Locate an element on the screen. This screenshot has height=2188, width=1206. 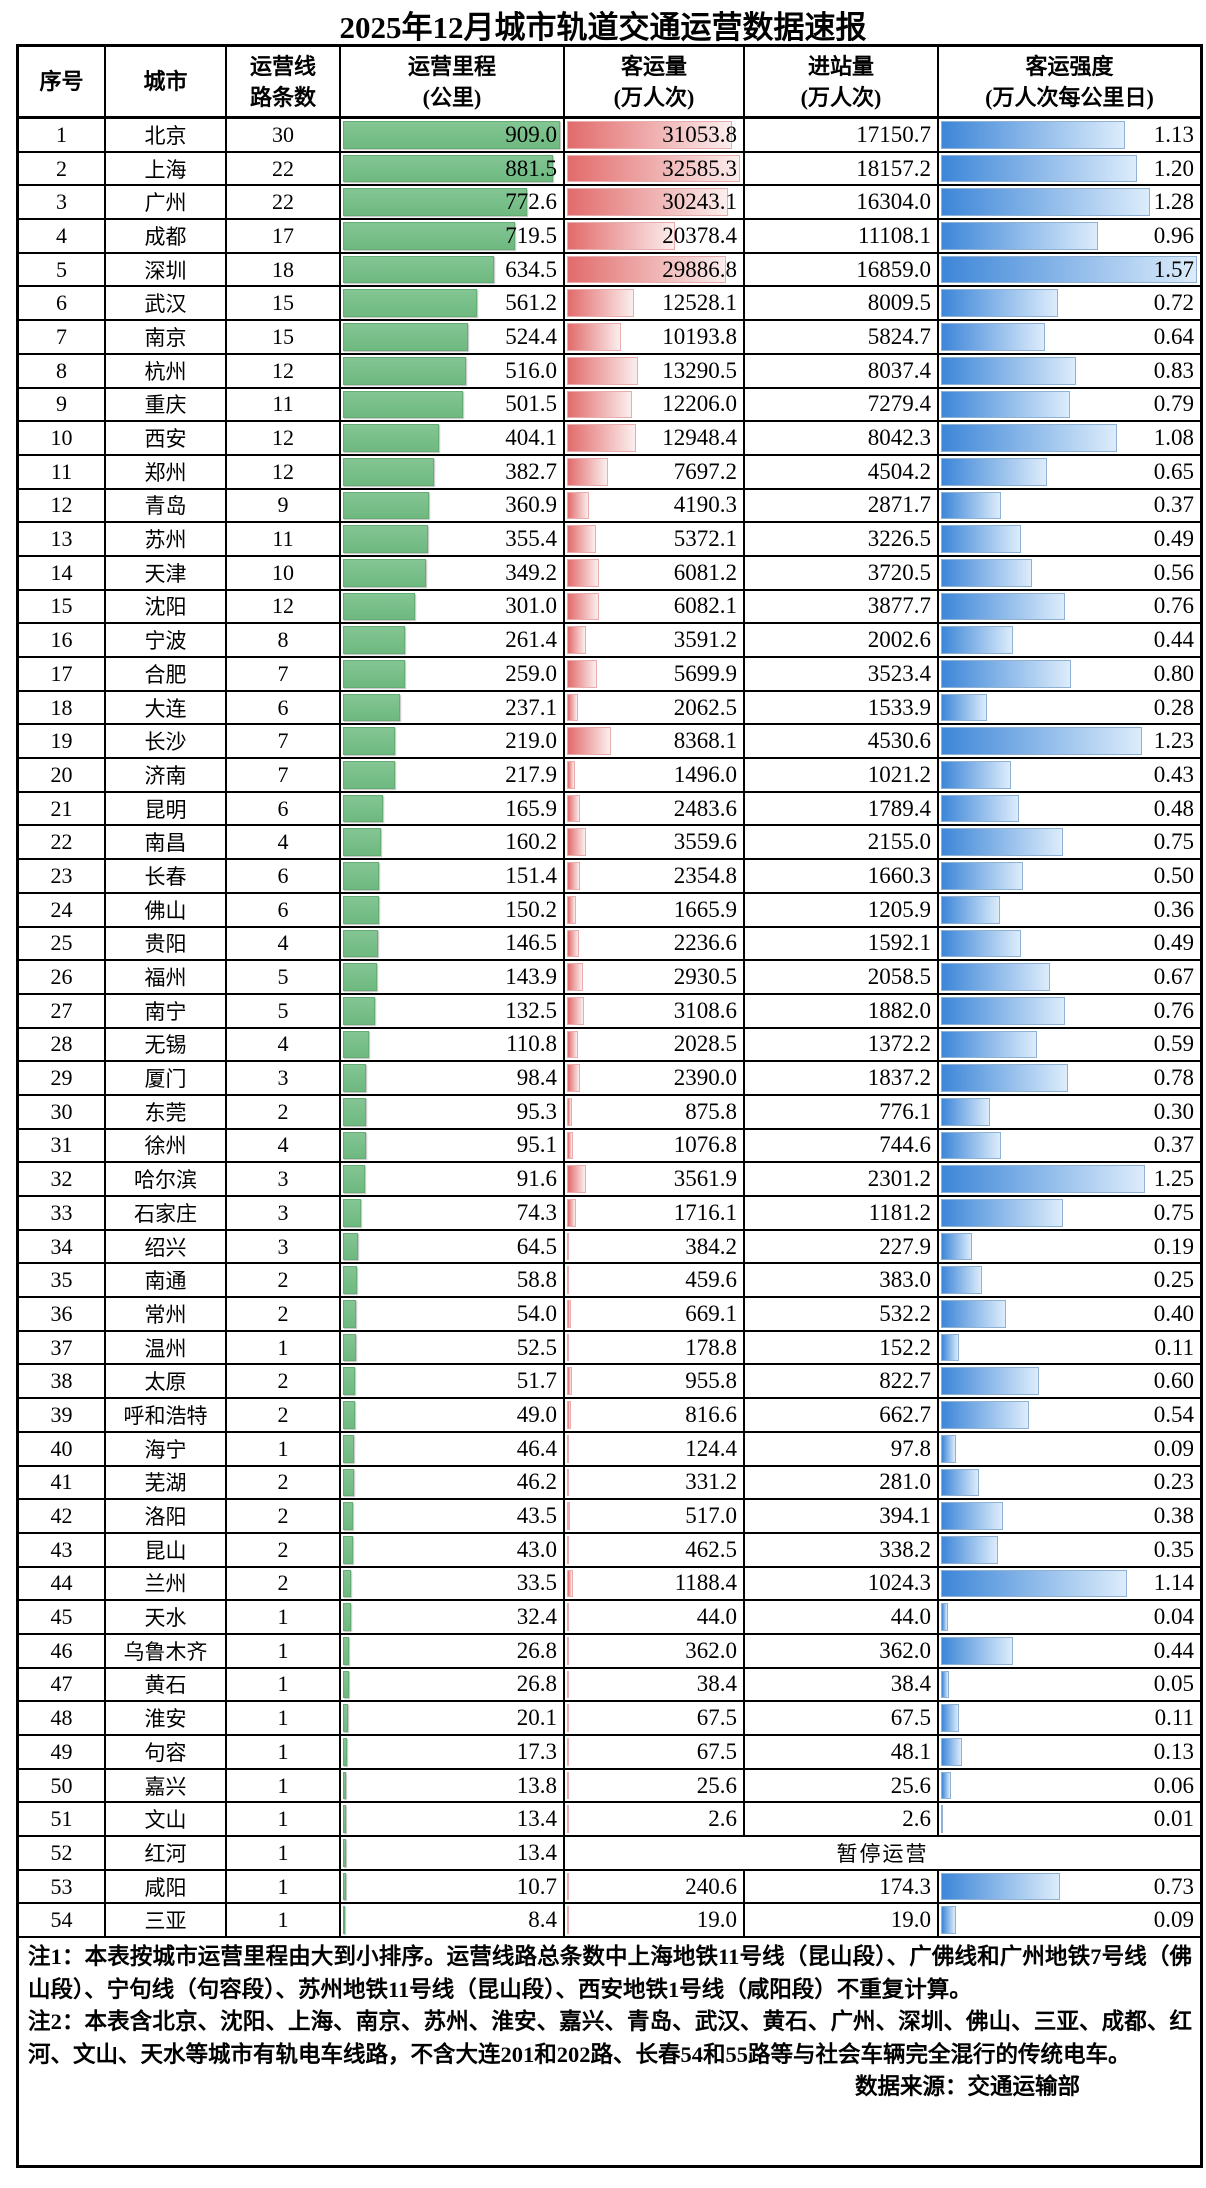
table-row: 7 南京 15 524.4 10193.8 5824.7 0.64 is located at coordinates (609, 338).